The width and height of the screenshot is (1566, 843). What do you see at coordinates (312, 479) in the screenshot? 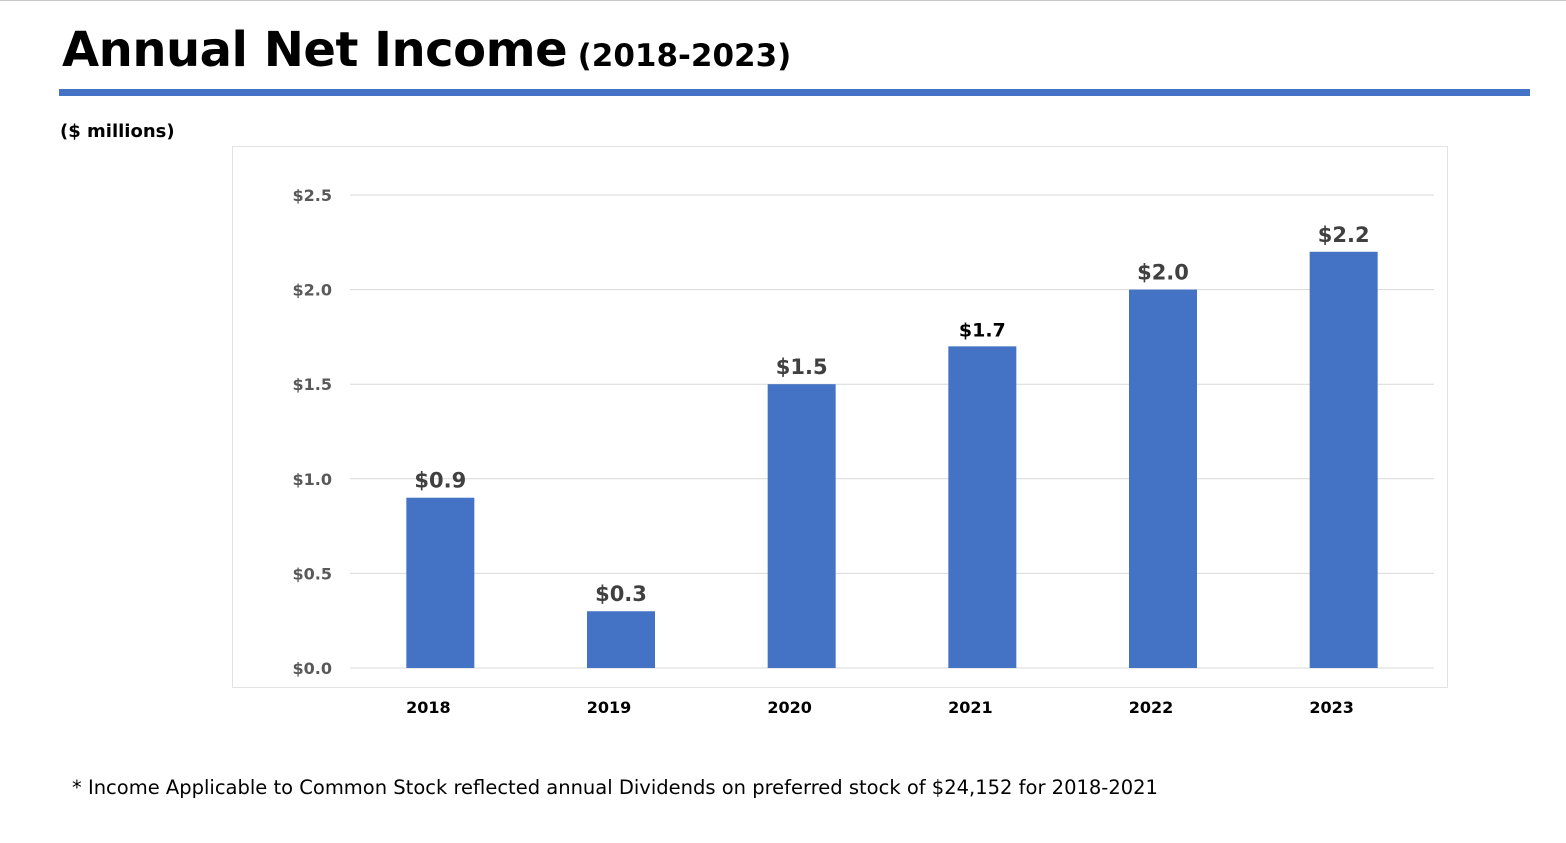
I see `y-tick-label: $1.0` at bounding box center [312, 479].